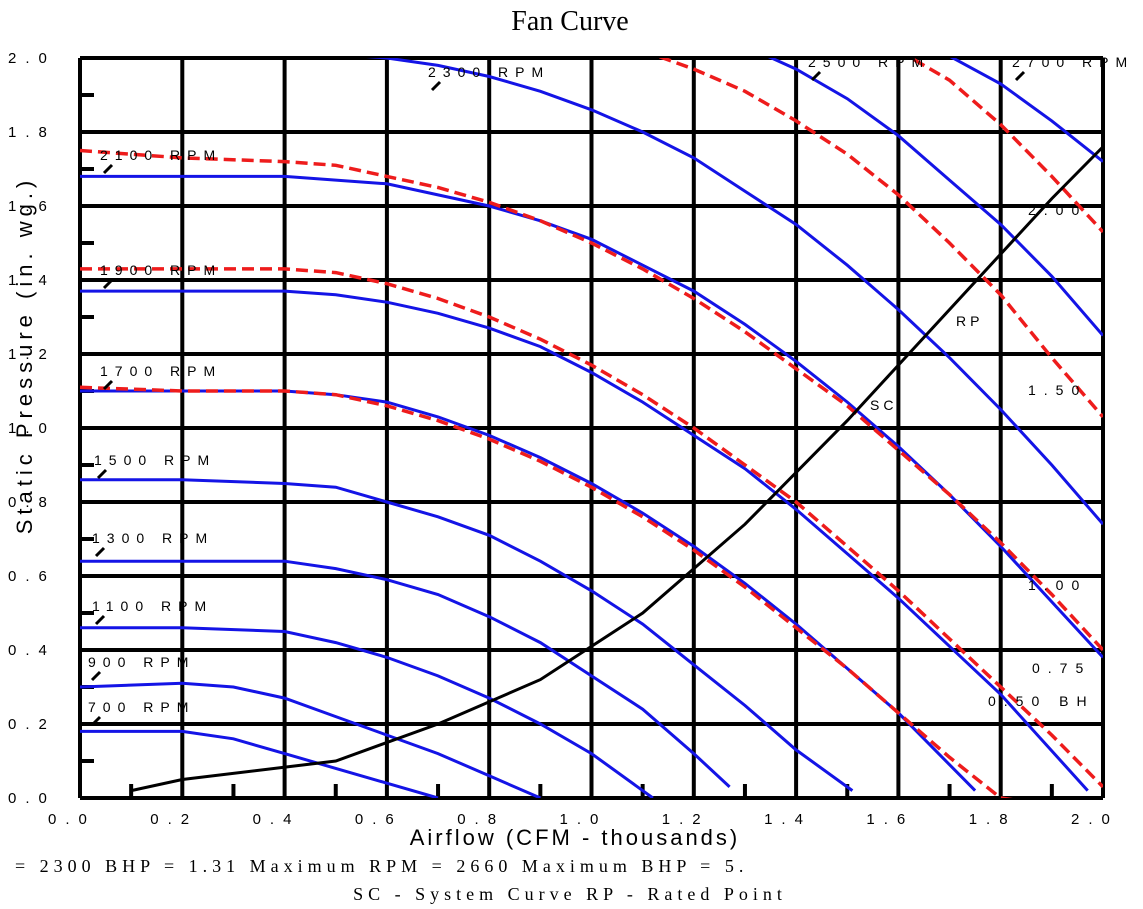 Image resolution: width=1143 pixels, height=909 pixels. Describe the element at coordinates (32, 724) in the screenshot. I see `y-tick-label-1: 0.2` at that location.